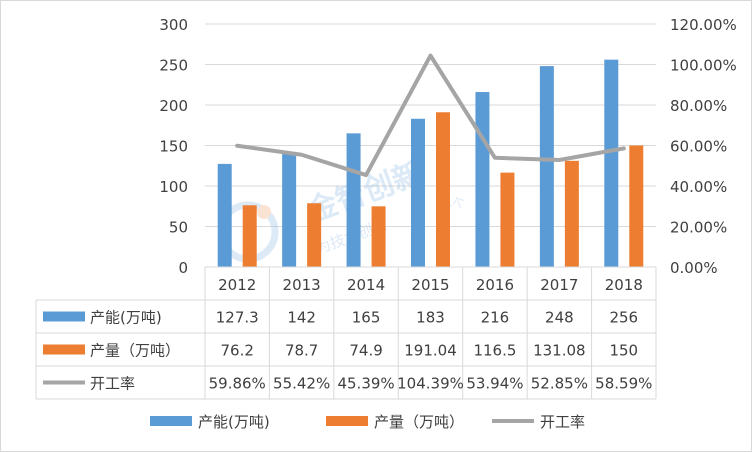  I want to click on x-tick-label: 2012, so click(237, 285).